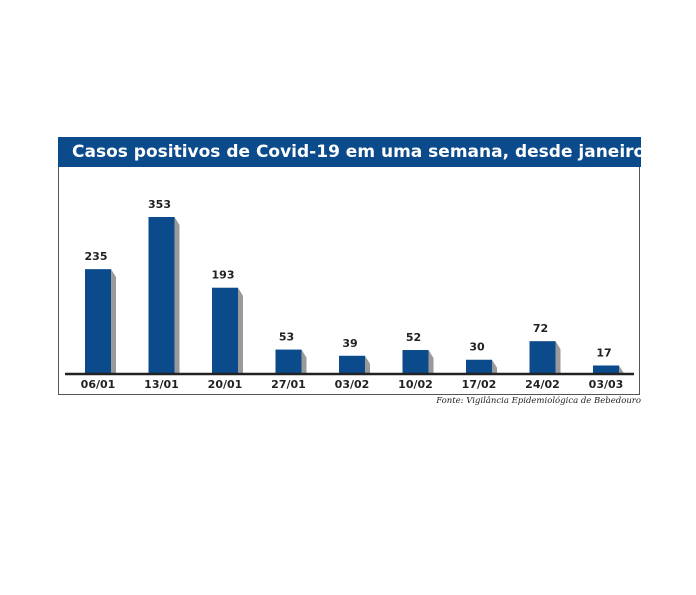 This screenshot has height=595, width=696. I want to click on data-label: 52, so click(413, 337).